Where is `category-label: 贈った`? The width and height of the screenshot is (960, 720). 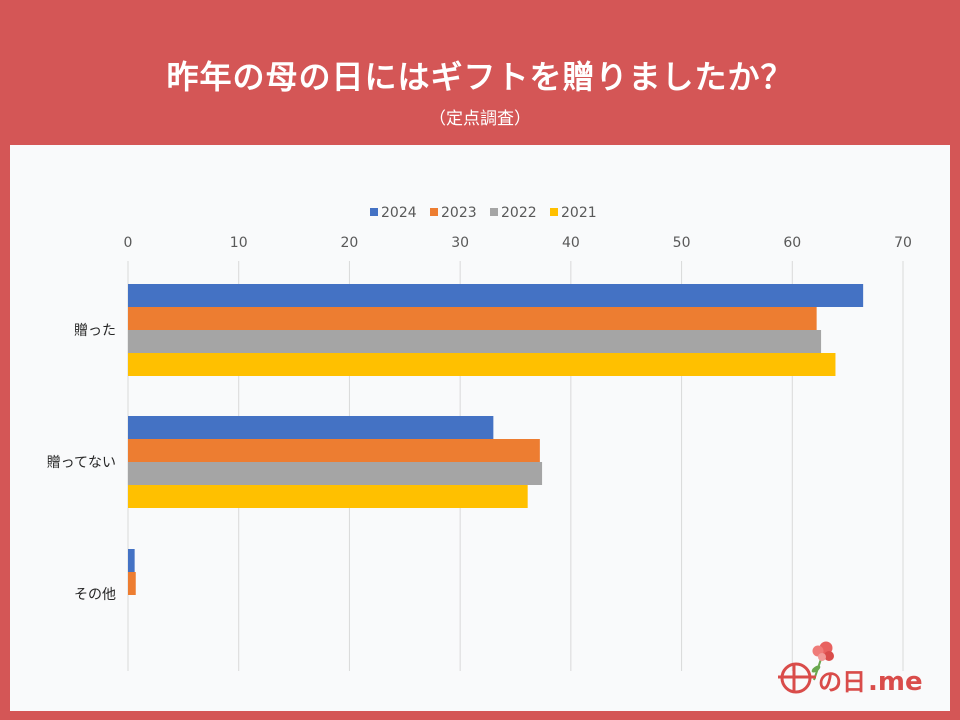 category-label: 贈った is located at coordinates (95, 331).